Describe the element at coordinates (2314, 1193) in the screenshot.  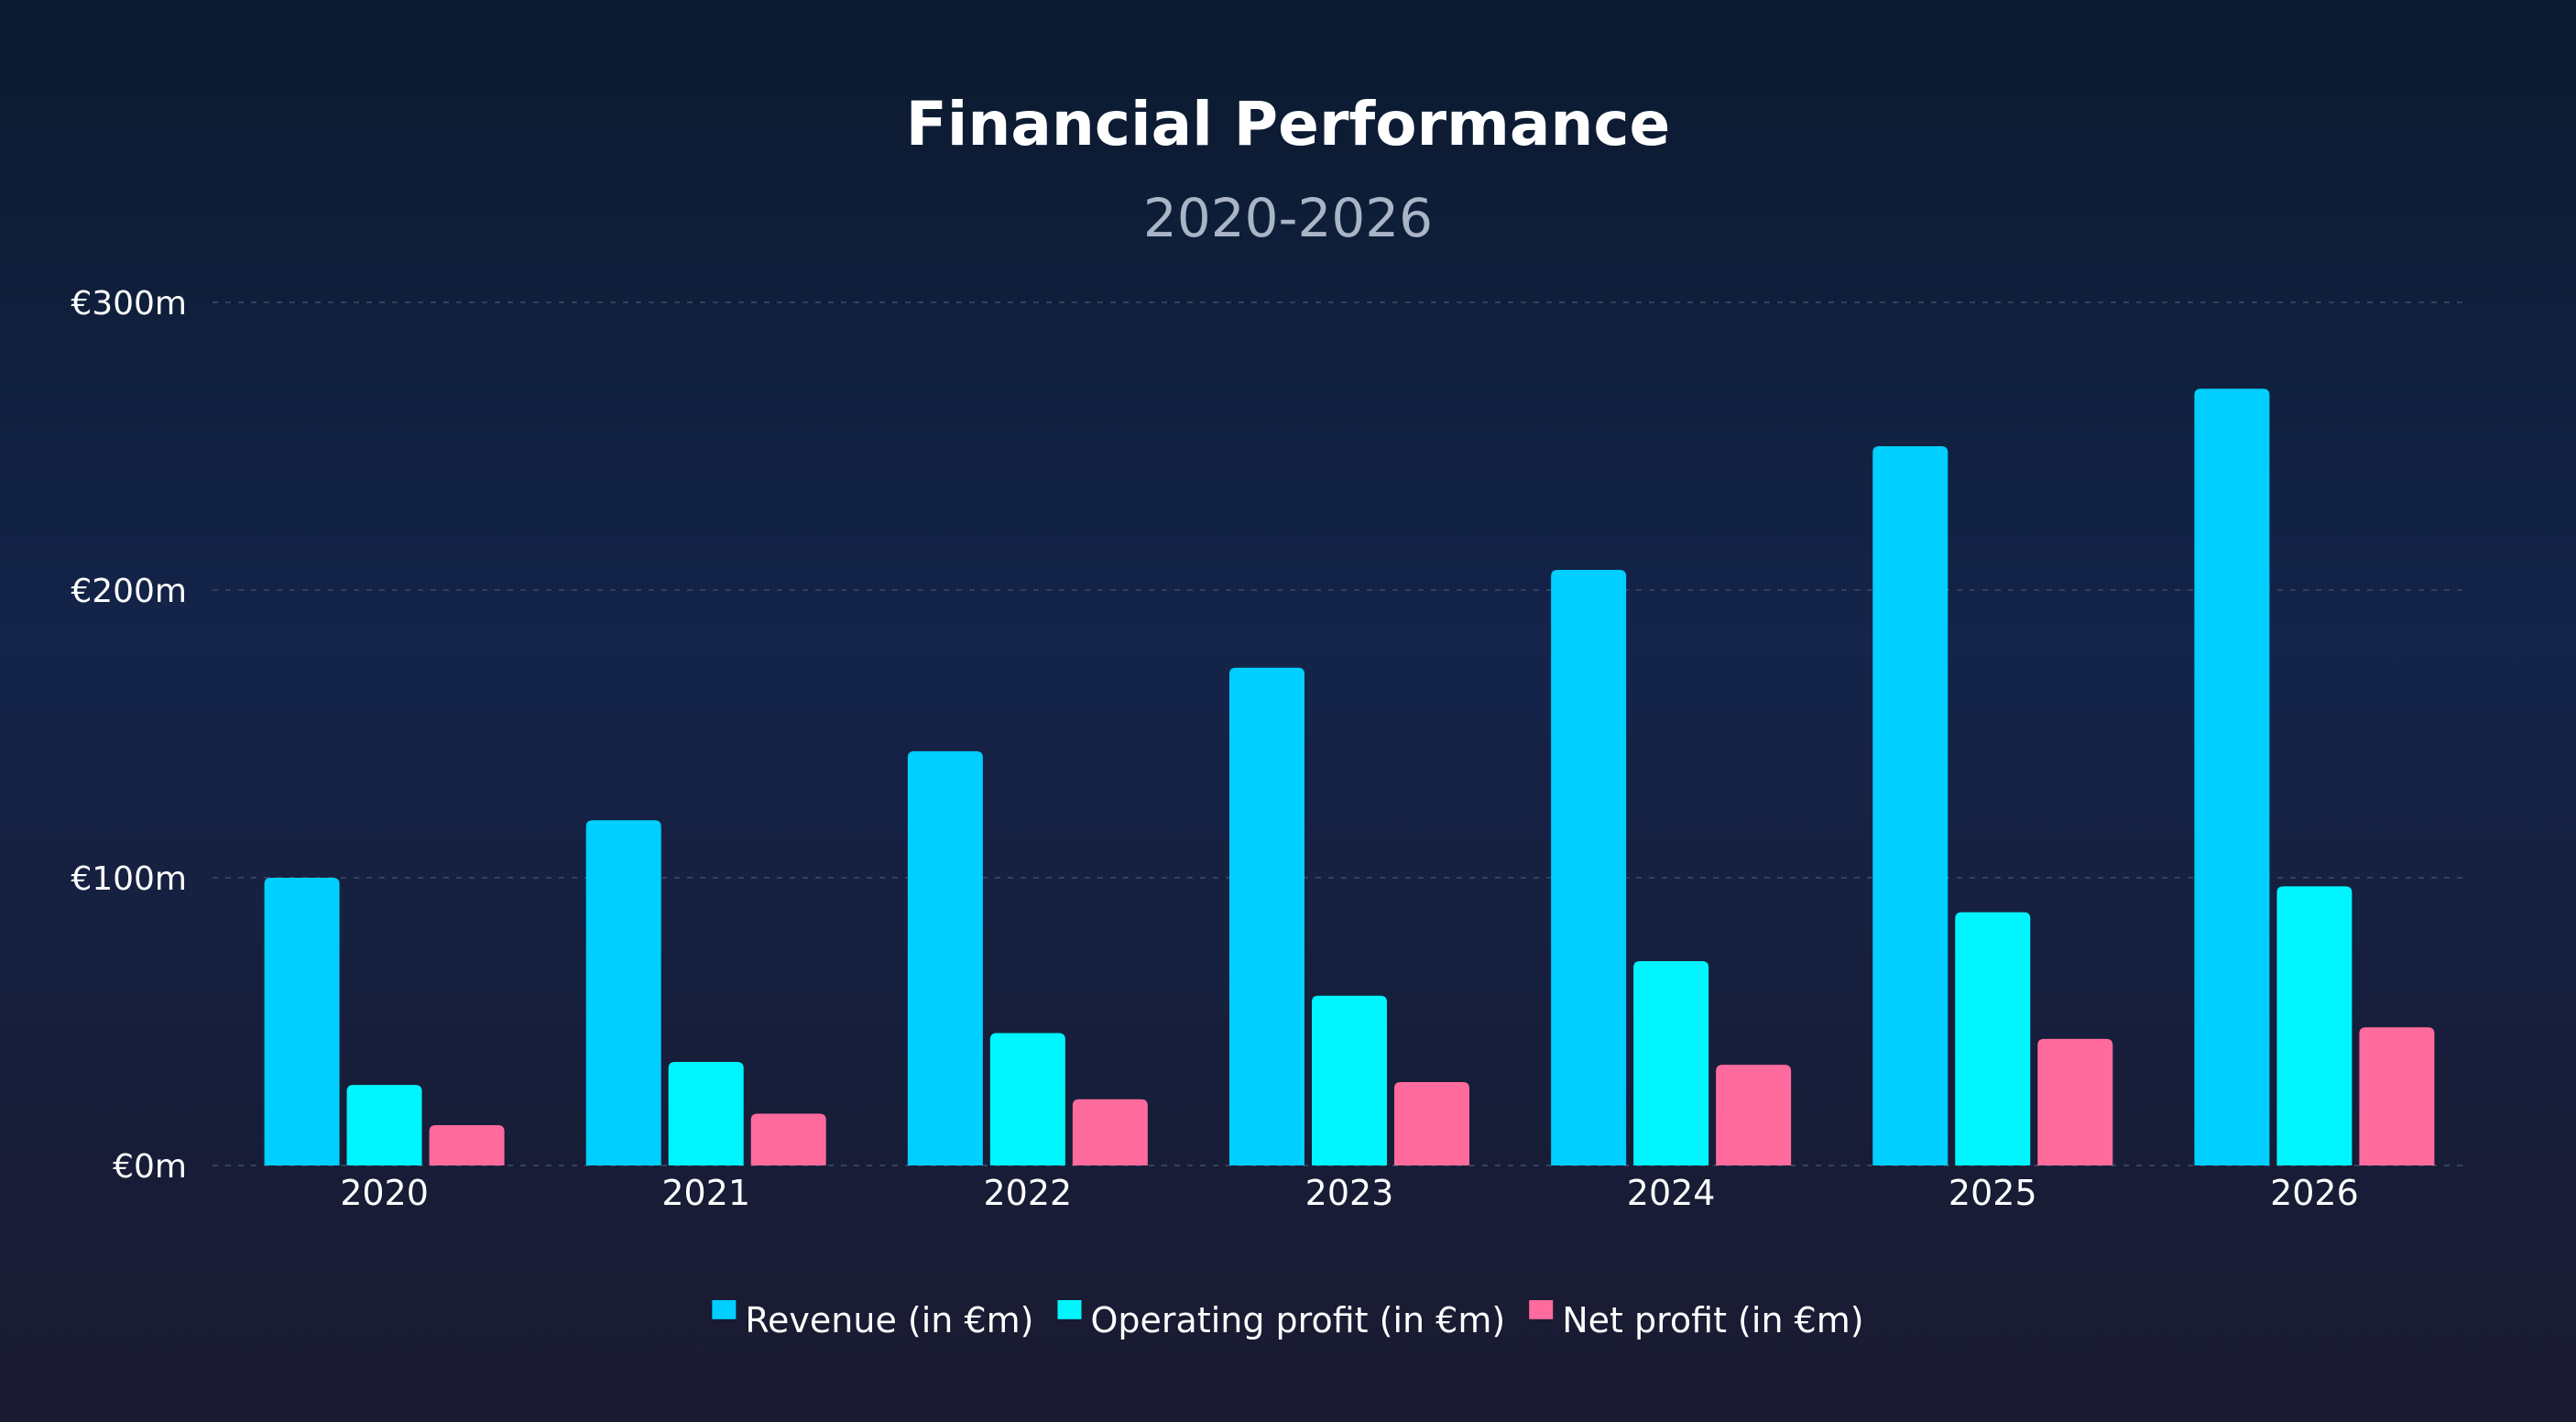
I see `x-tick-label: 2026` at that location.